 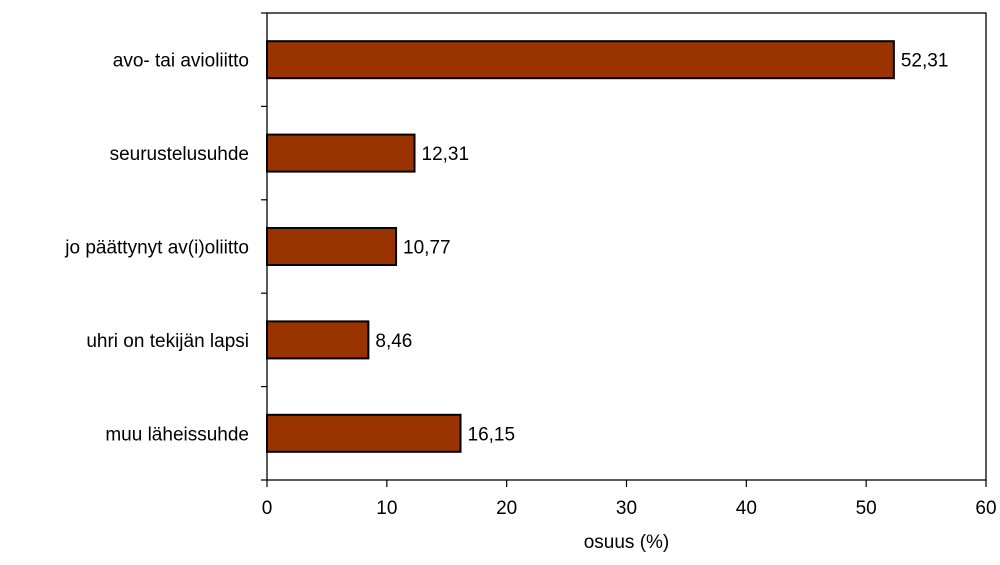 I want to click on x-tick-label: 60, so click(x=985, y=508).